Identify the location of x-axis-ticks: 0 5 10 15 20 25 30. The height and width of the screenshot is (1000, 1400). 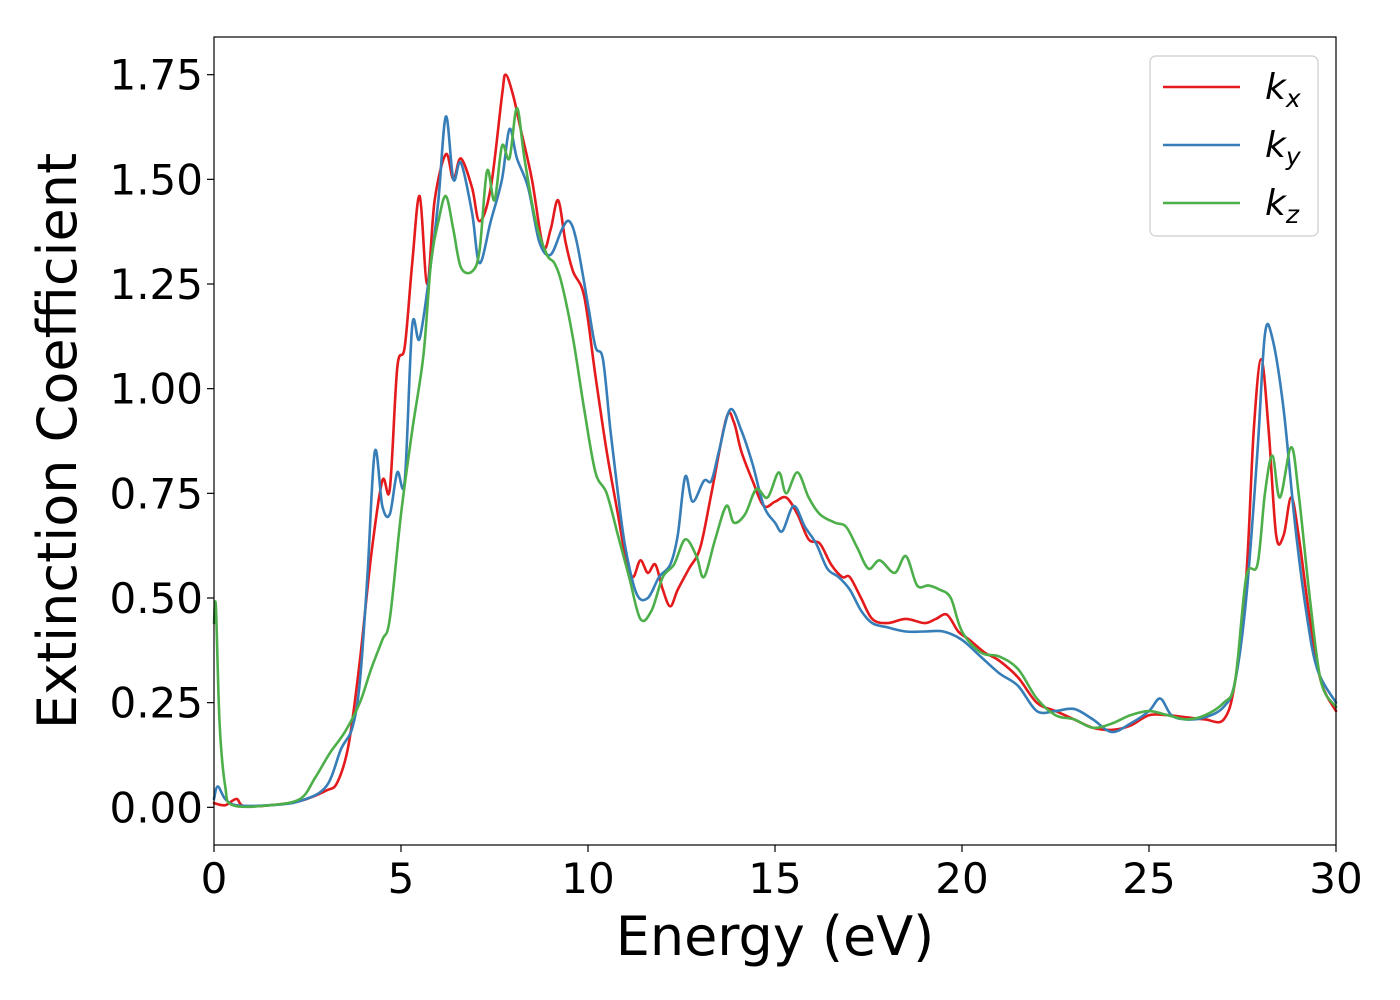
(782, 874).